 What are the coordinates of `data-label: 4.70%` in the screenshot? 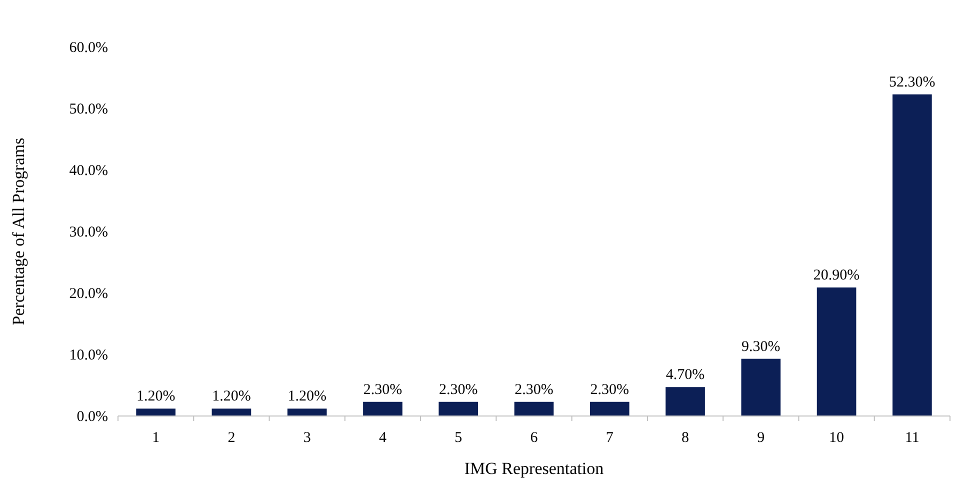 It's located at (685, 375).